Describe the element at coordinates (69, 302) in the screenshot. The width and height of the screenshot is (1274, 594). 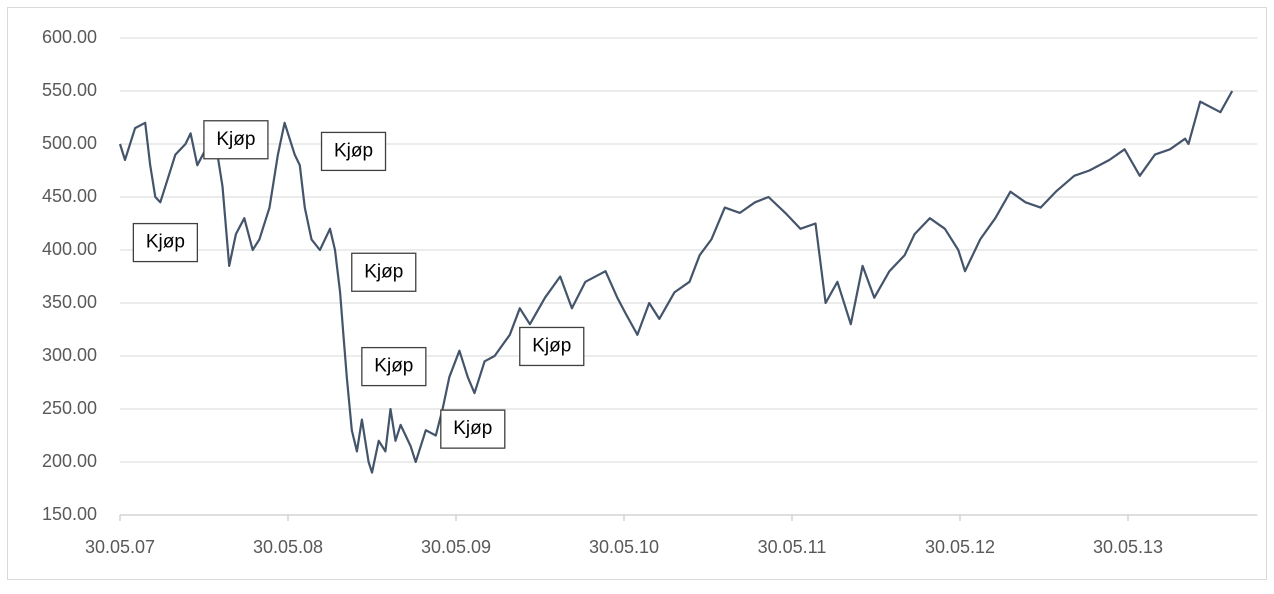
I see `y-tick-label: 350.00` at that location.